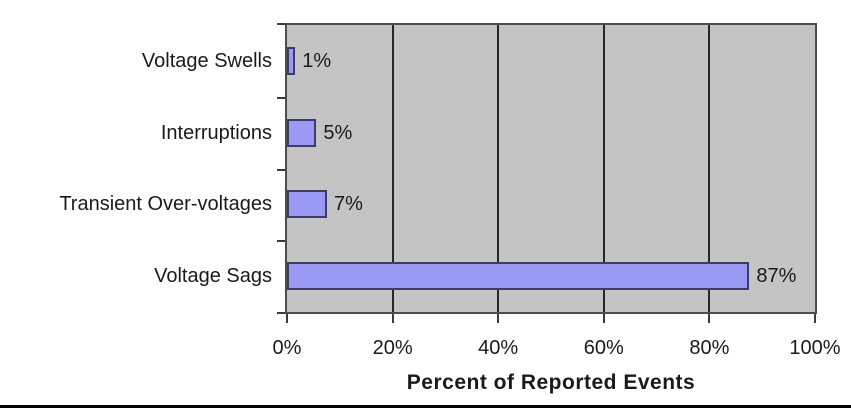 The width and height of the screenshot is (851, 413). What do you see at coordinates (776, 276) in the screenshot?
I see `value-label-voltage-sags: 87%` at bounding box center [776, 276].